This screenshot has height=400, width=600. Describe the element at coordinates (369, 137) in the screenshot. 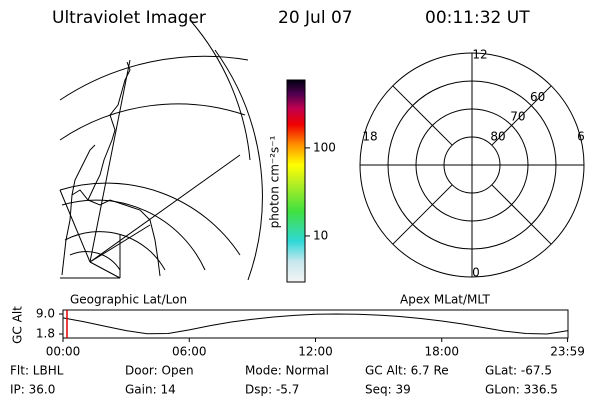

I see `mlt-label: 18` at that location.